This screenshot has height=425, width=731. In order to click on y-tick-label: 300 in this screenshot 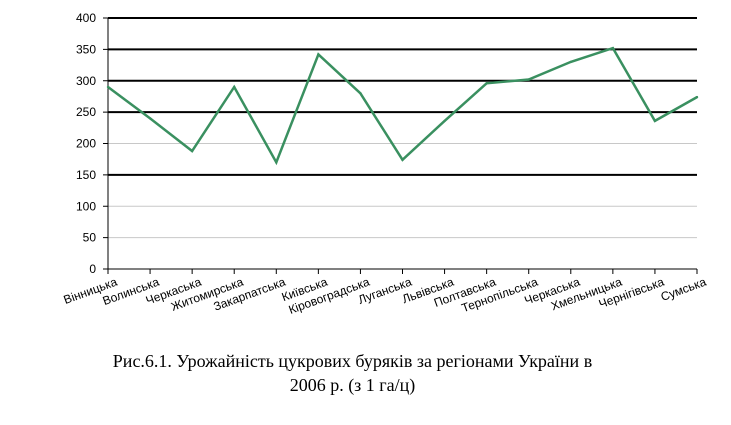, I will do `click(86, 81)`.